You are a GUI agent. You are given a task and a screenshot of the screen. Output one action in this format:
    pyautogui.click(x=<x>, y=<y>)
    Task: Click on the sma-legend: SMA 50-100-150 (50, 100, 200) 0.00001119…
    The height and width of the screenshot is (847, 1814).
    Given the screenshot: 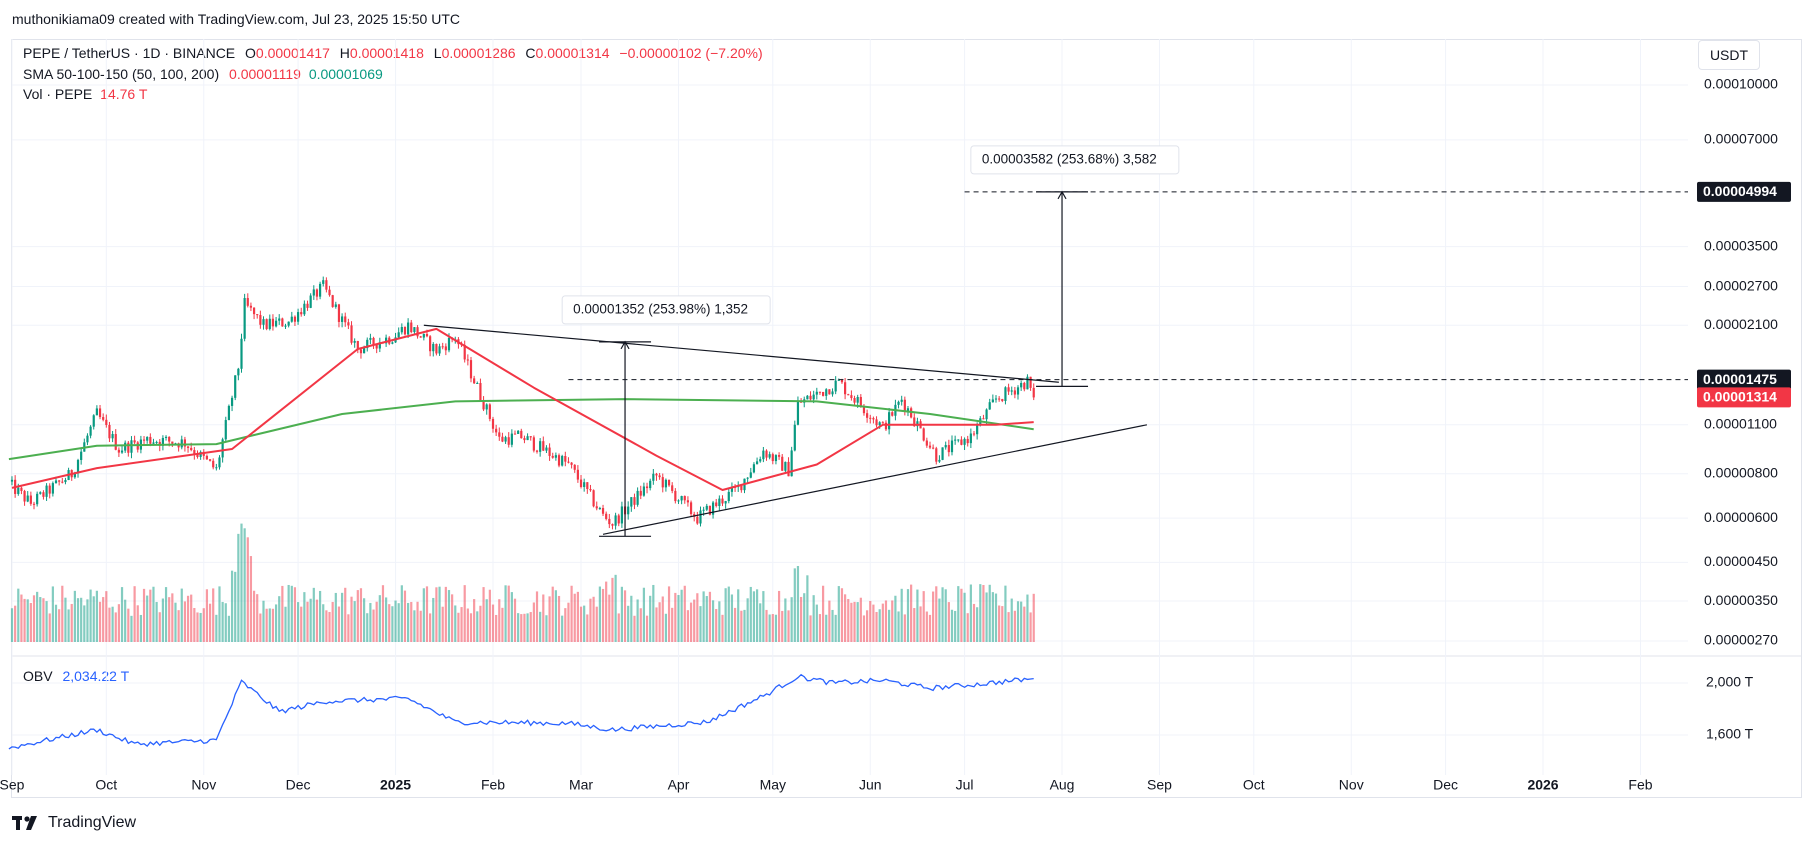 What is the action you would take?
    pyautogui.click(x=203, y=74)
    